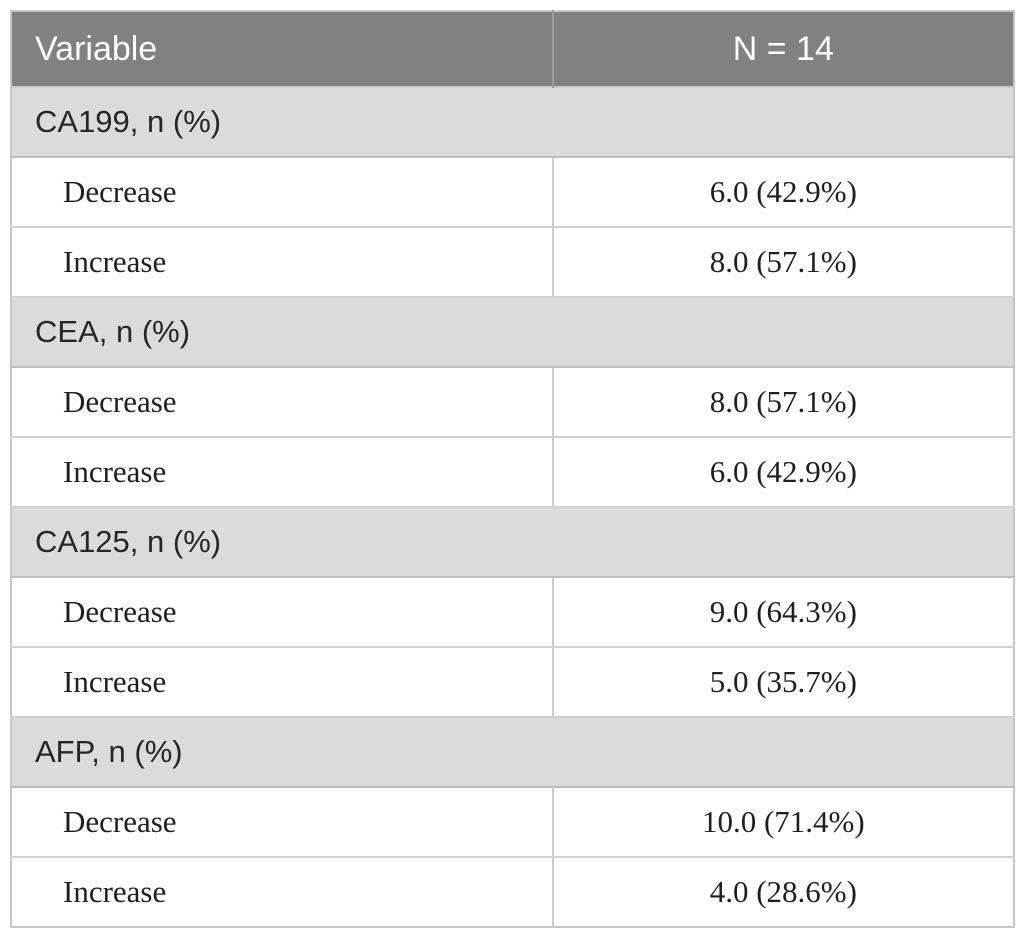  I want to click on section-row-ca125: CA125, n (%), so click(512, 542).